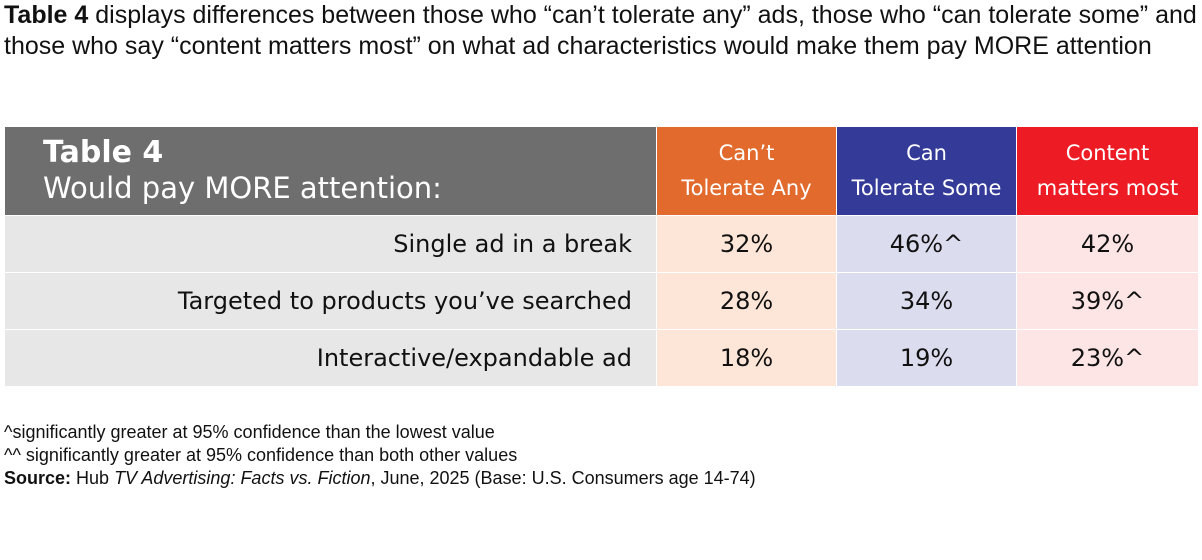  I want to click on column-header-line2: matters most, so click(1107, 188).